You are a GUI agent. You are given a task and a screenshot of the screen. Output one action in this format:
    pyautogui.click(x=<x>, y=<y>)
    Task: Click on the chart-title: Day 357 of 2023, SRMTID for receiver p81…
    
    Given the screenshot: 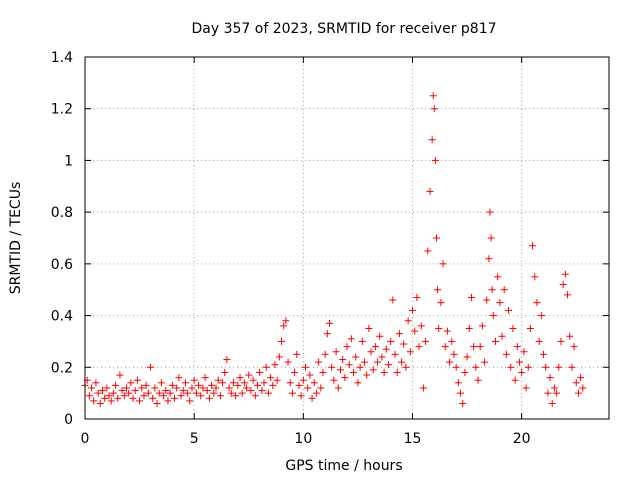 What is the action you would take?
    pyautogui.click(x=343, y=29)
    